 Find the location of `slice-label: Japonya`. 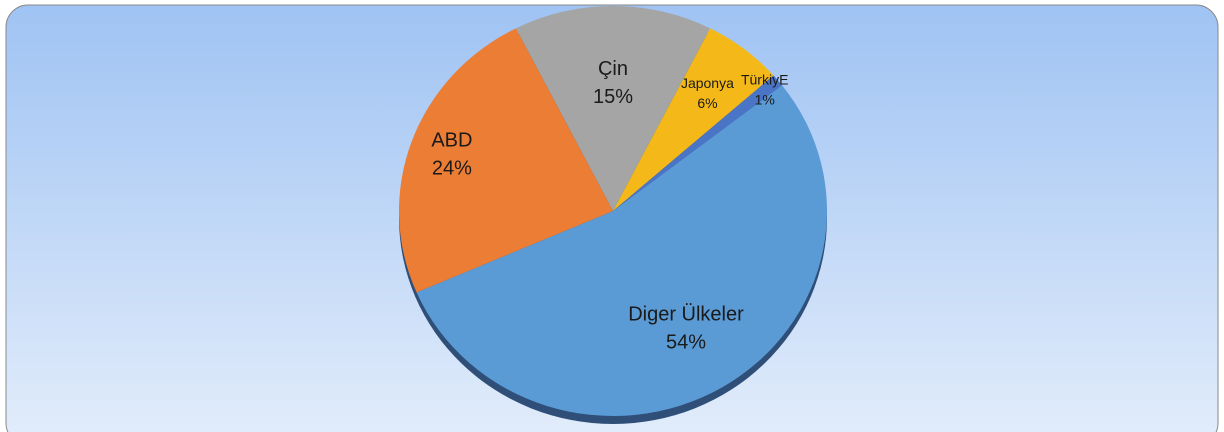

slice-label: Japonya is located at coordinates (707, 83).